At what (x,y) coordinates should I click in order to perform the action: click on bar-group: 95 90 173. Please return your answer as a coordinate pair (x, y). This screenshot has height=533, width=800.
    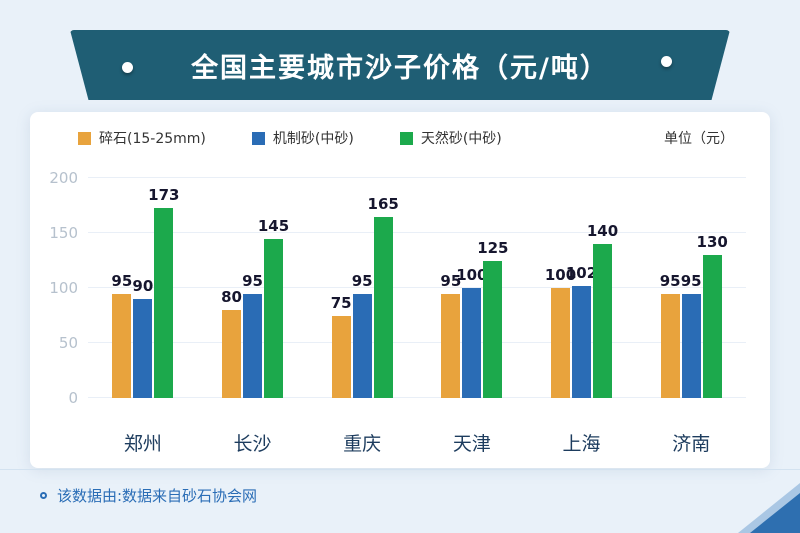
    Looking at the image, I should click on (143, 288).